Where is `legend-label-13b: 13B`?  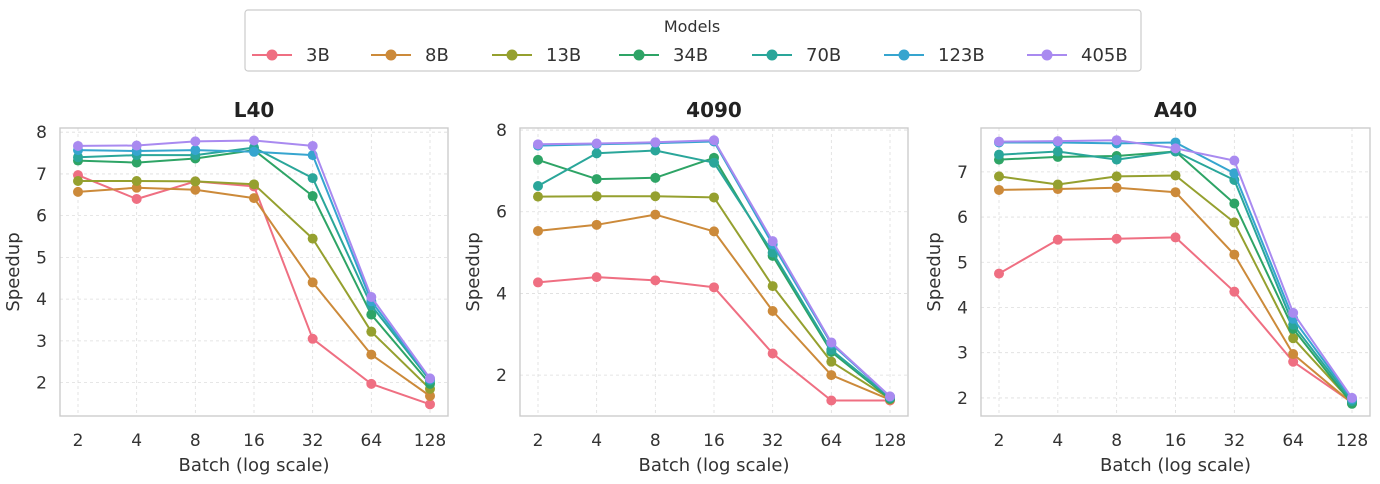 legend-label-13b: 13B is located at coordinates (563, 55).